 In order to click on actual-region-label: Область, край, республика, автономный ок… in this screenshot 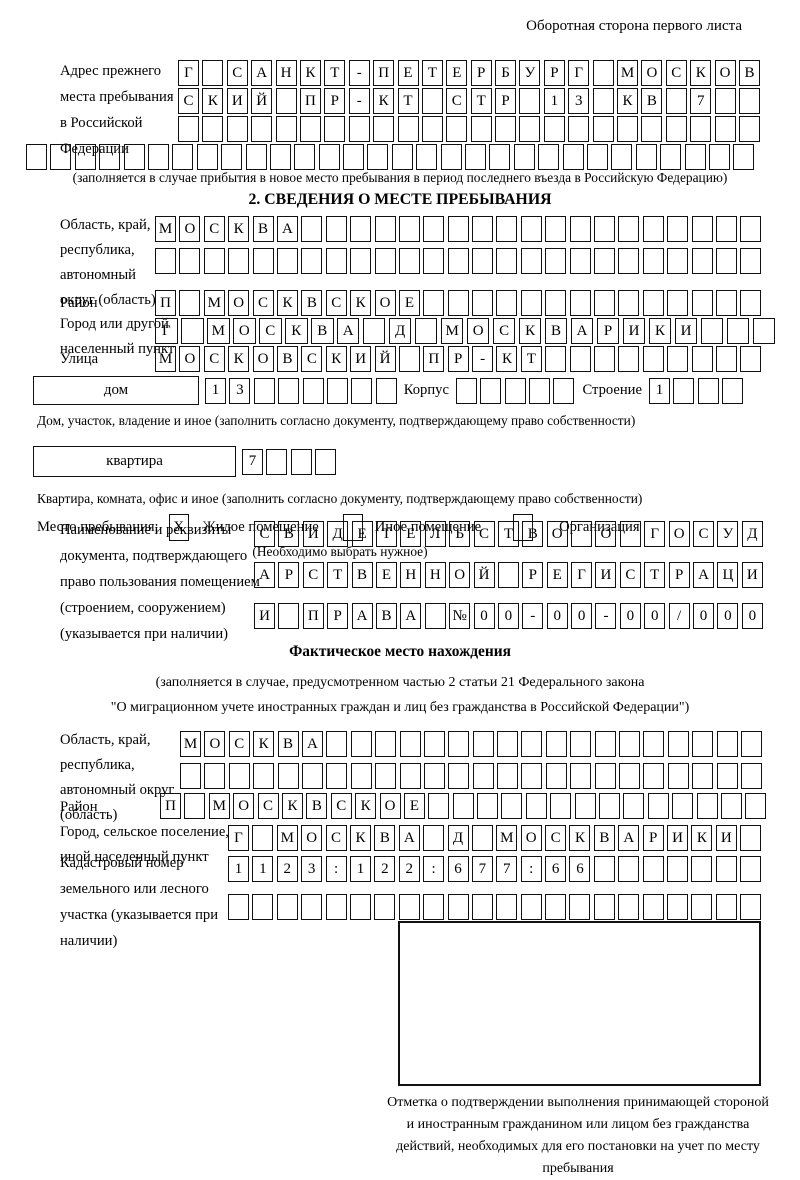, I will do `click(117, 777)`.